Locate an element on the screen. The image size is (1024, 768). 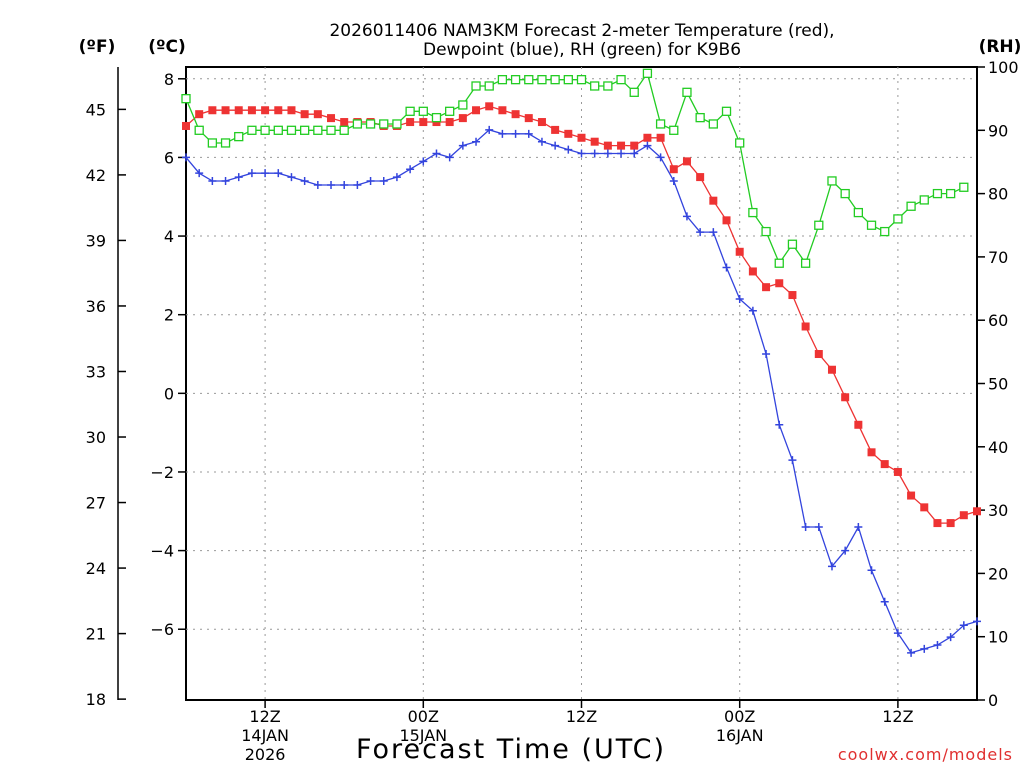
rh-tick-label: 10 is located at coordinates (998, 637).